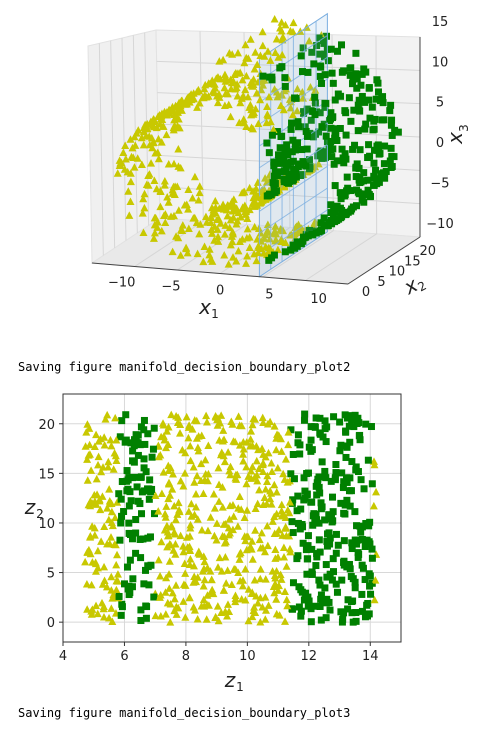  What do you see at coordinates (240, 687) in the screenshot?
I see `x-axis-label-sub: 1` at bounding box center [240, 687].